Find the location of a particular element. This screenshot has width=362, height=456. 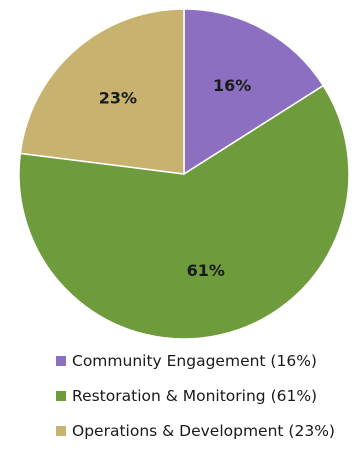

pie-slice-label-community-engagement: 16% is located at coordinates (232, 85).